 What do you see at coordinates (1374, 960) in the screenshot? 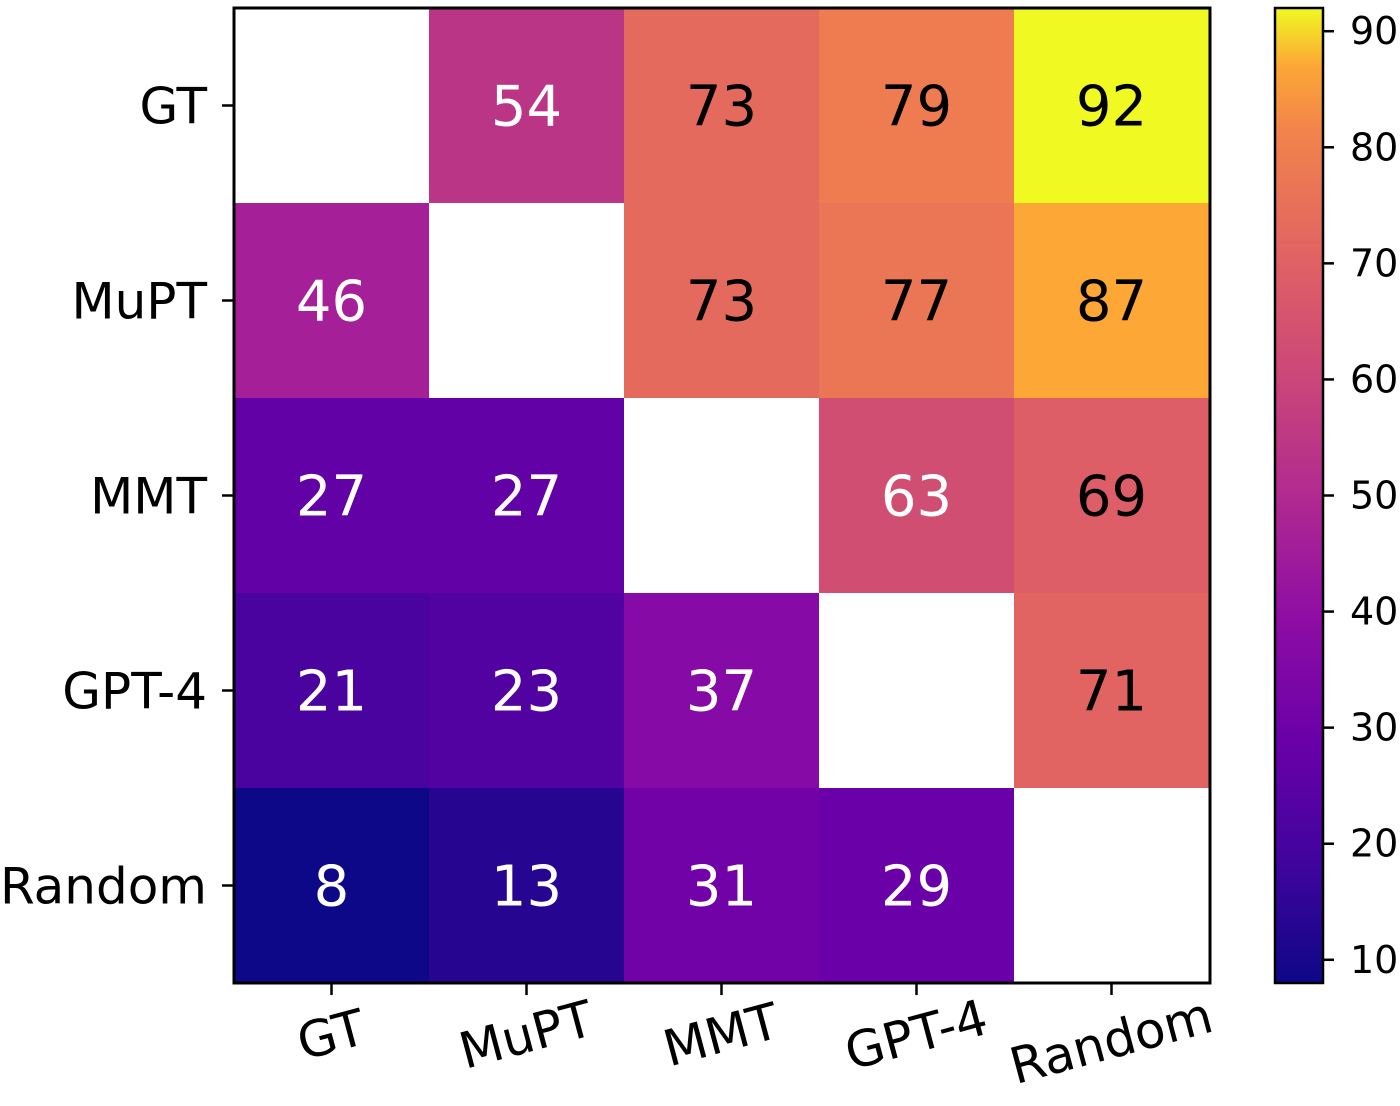
I see `colorbar-tick-label: 10` at bounding box center [1374, 960].